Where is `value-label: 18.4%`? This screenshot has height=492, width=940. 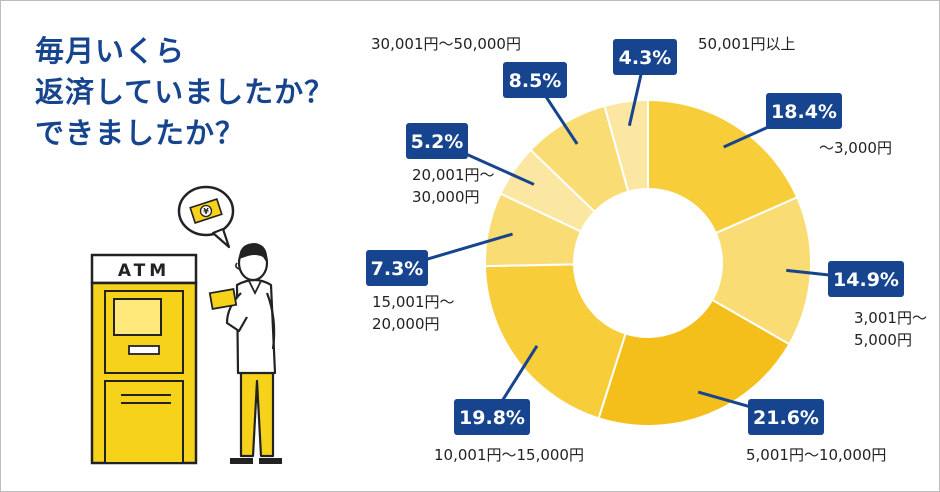
value-label: 18.4% is located at coordinates (804, 112).